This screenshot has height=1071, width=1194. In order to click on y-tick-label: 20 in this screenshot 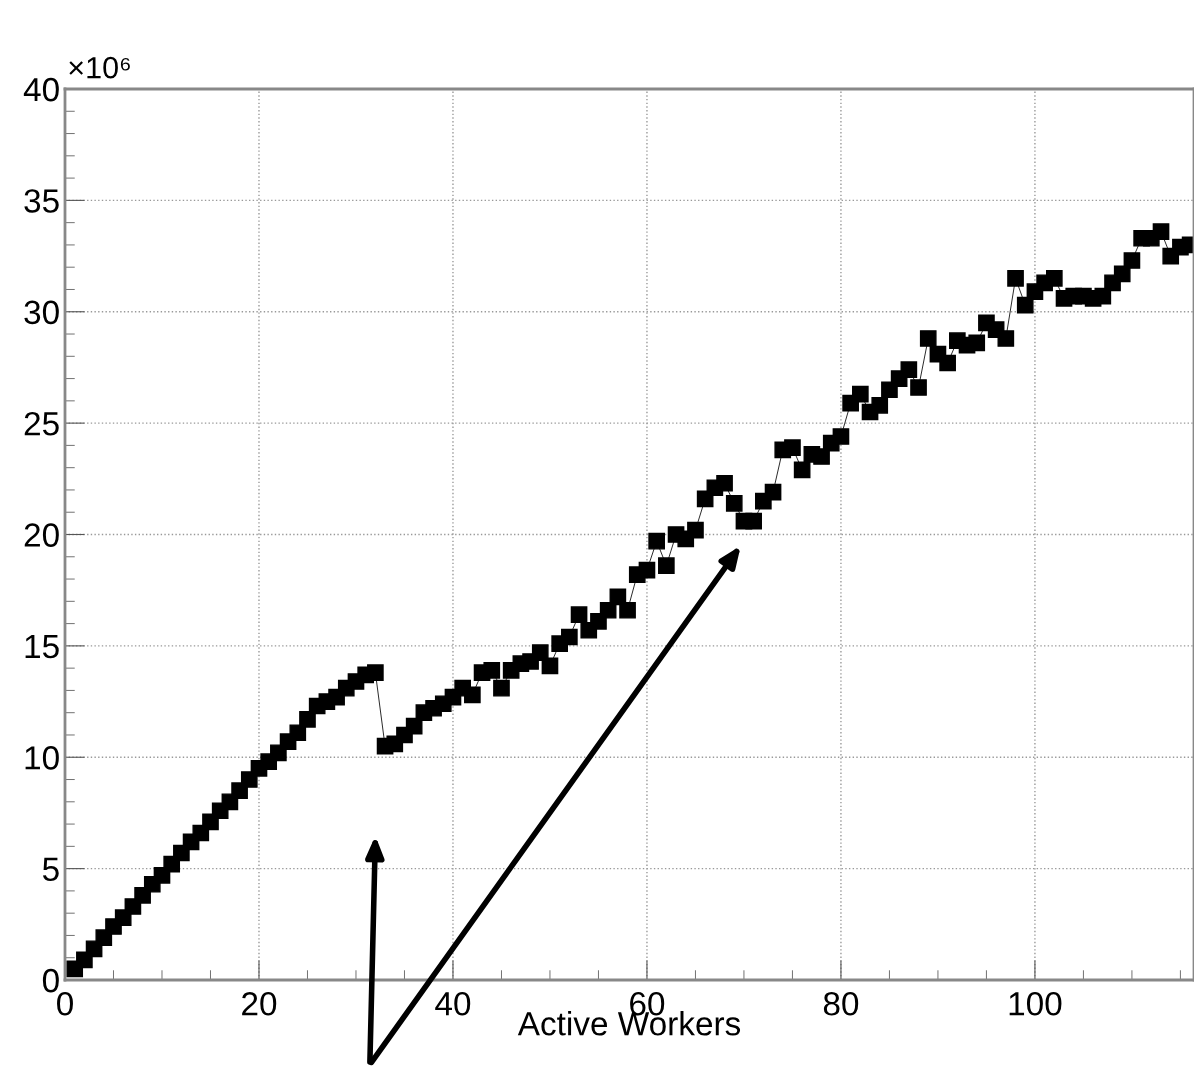, I will do `click(41, 535)`.